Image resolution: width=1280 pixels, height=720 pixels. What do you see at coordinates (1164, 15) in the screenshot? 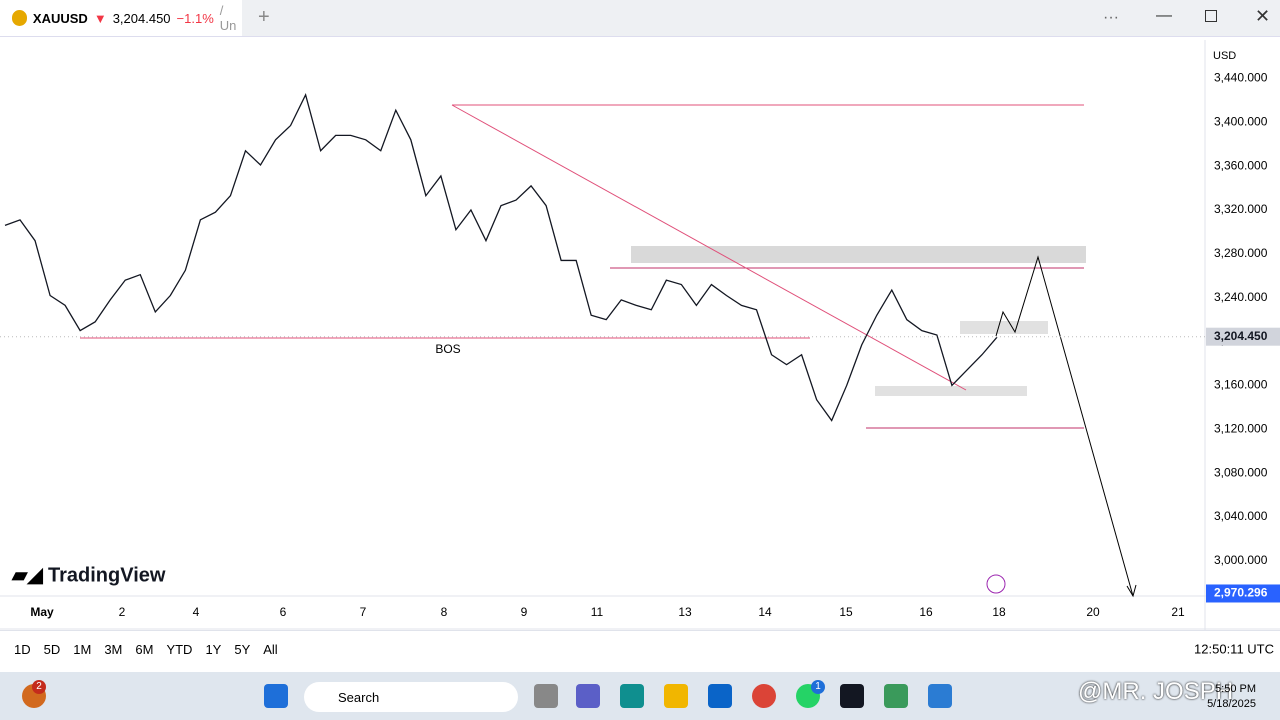
I see `minimize: —` at bounding box center [1164, 15].